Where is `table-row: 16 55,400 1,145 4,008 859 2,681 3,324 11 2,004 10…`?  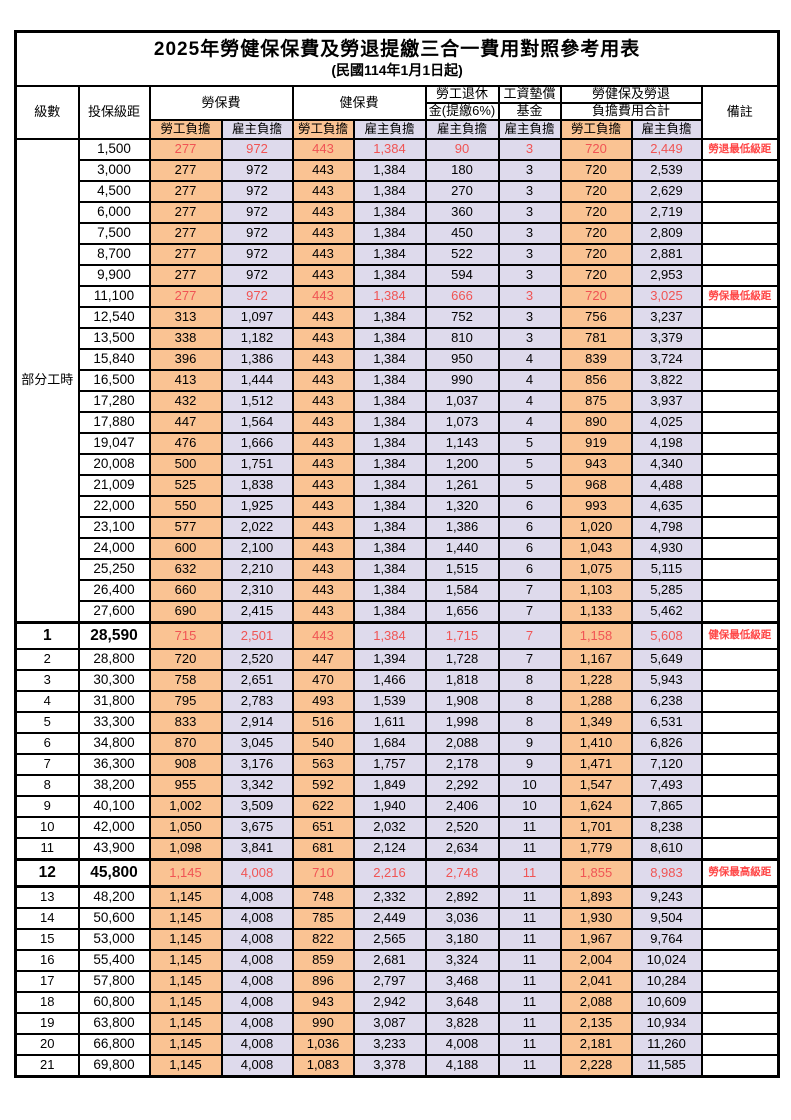
table-row: 16 55,400 1,145 4,008 859 2,681 3,324 11 2,004 10… is located at coordinates (397, 960).